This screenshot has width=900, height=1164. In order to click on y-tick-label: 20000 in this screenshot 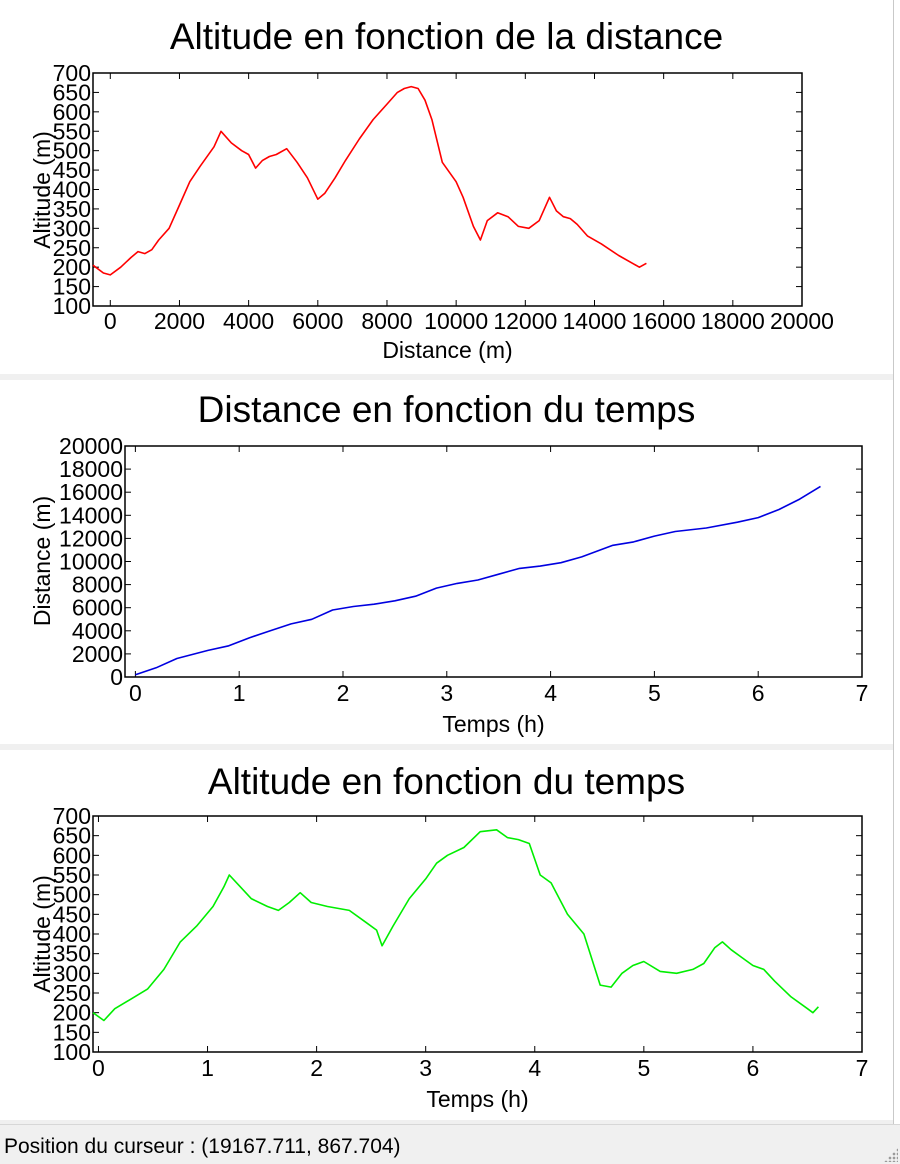, I will do `click(91, 446)`.